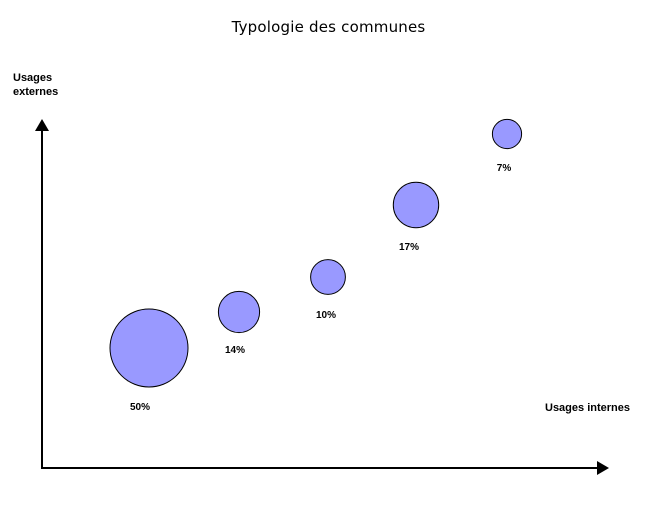 Image resolution: width=657 pixels, height=512 pixels. What do you see at coordinates (42, 125) in the screenshot?
I see `y-axis-arrow-icon` at bounding box center [42, 125].